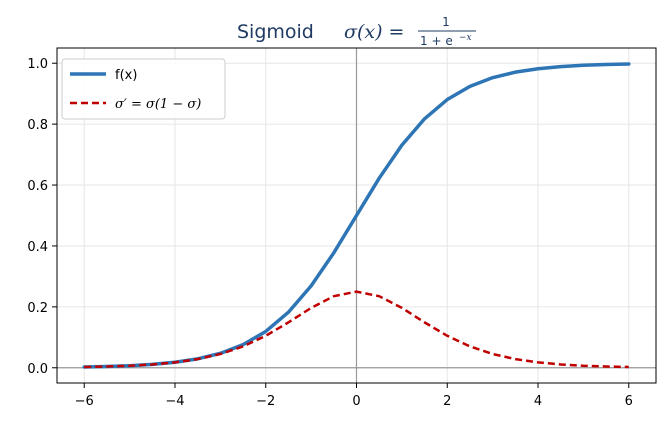  I want to click on chart-title: Sigmoid σ(x) = 1 1 + e −x, so click(356, 31).